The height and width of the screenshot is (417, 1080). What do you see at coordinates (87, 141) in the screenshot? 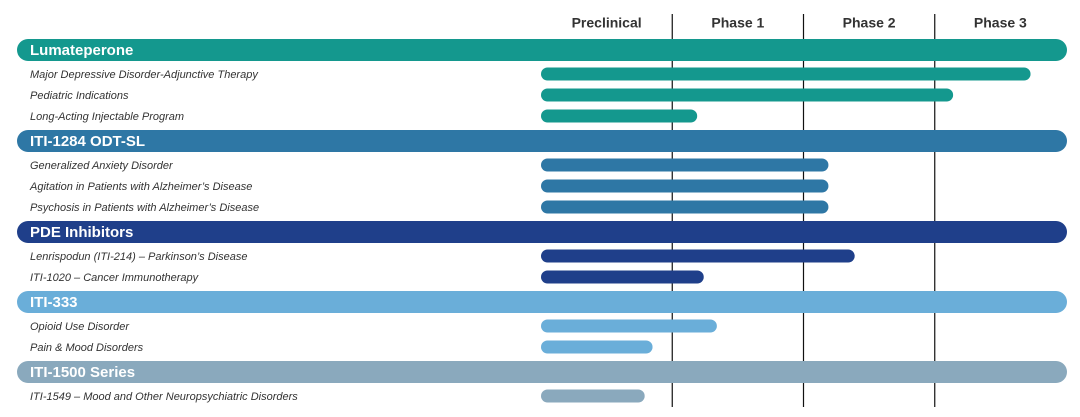
I see `group-label: ITI-1284 ODT-SL` at bounding box center [87, 141].